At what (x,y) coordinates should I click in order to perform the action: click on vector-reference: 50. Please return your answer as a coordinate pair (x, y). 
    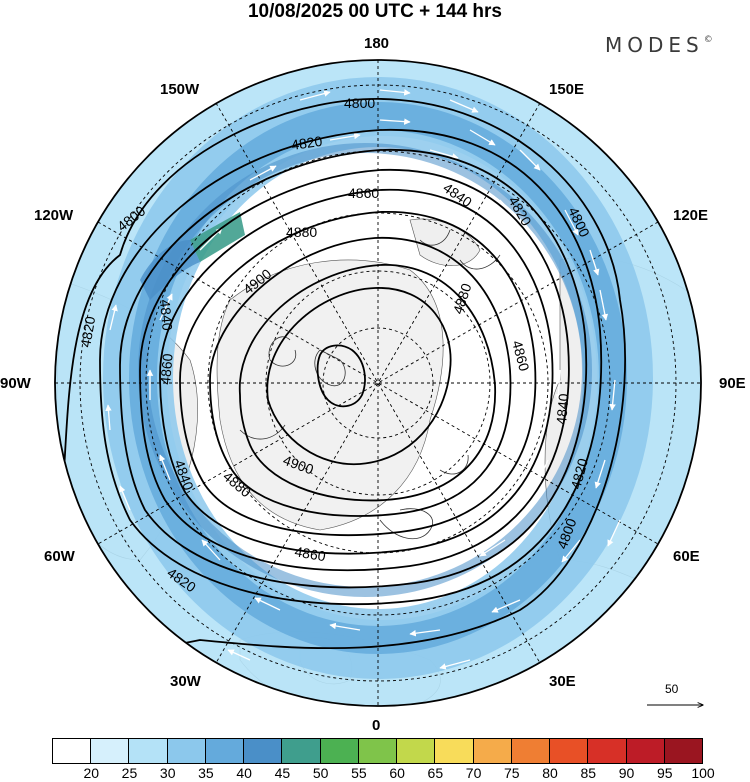
    Looking at the image, I should click on (675, 697).